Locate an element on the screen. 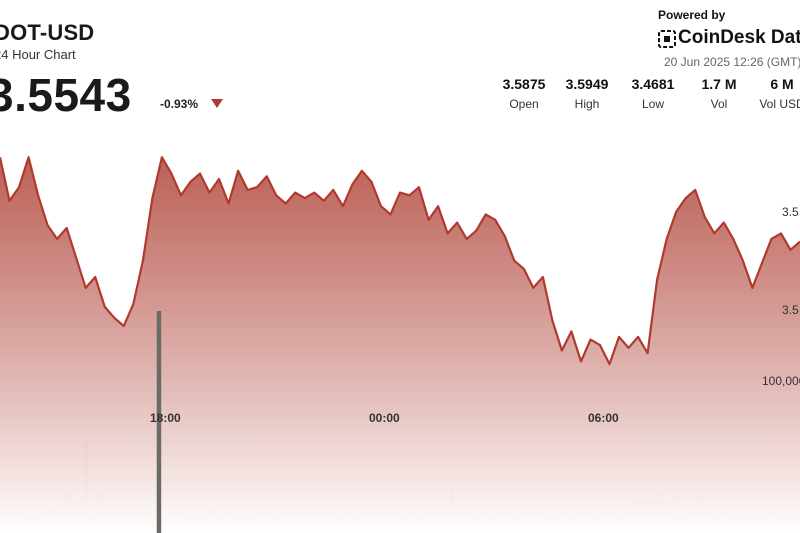 The width and height of the screenshot is (800, 533). current-price: 3.5543 is located at coordinates (66, 95).